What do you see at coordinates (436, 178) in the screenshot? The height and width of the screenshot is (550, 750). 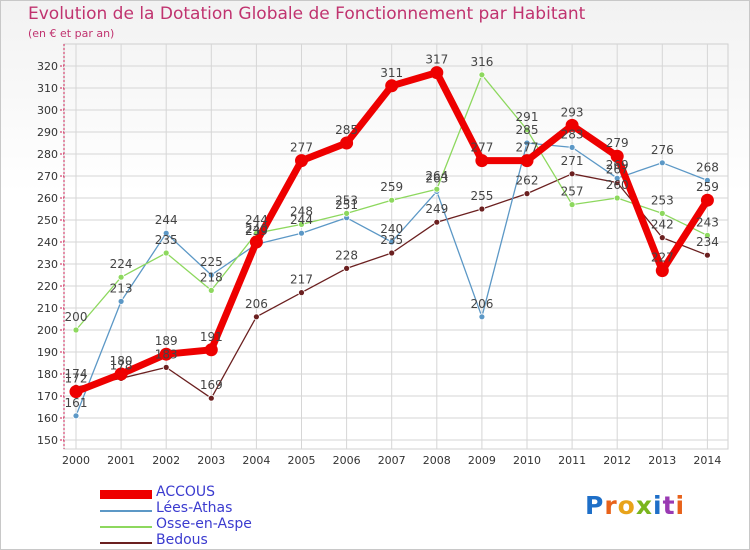 I see `data-label: 263` at bounding box center [436, 178].